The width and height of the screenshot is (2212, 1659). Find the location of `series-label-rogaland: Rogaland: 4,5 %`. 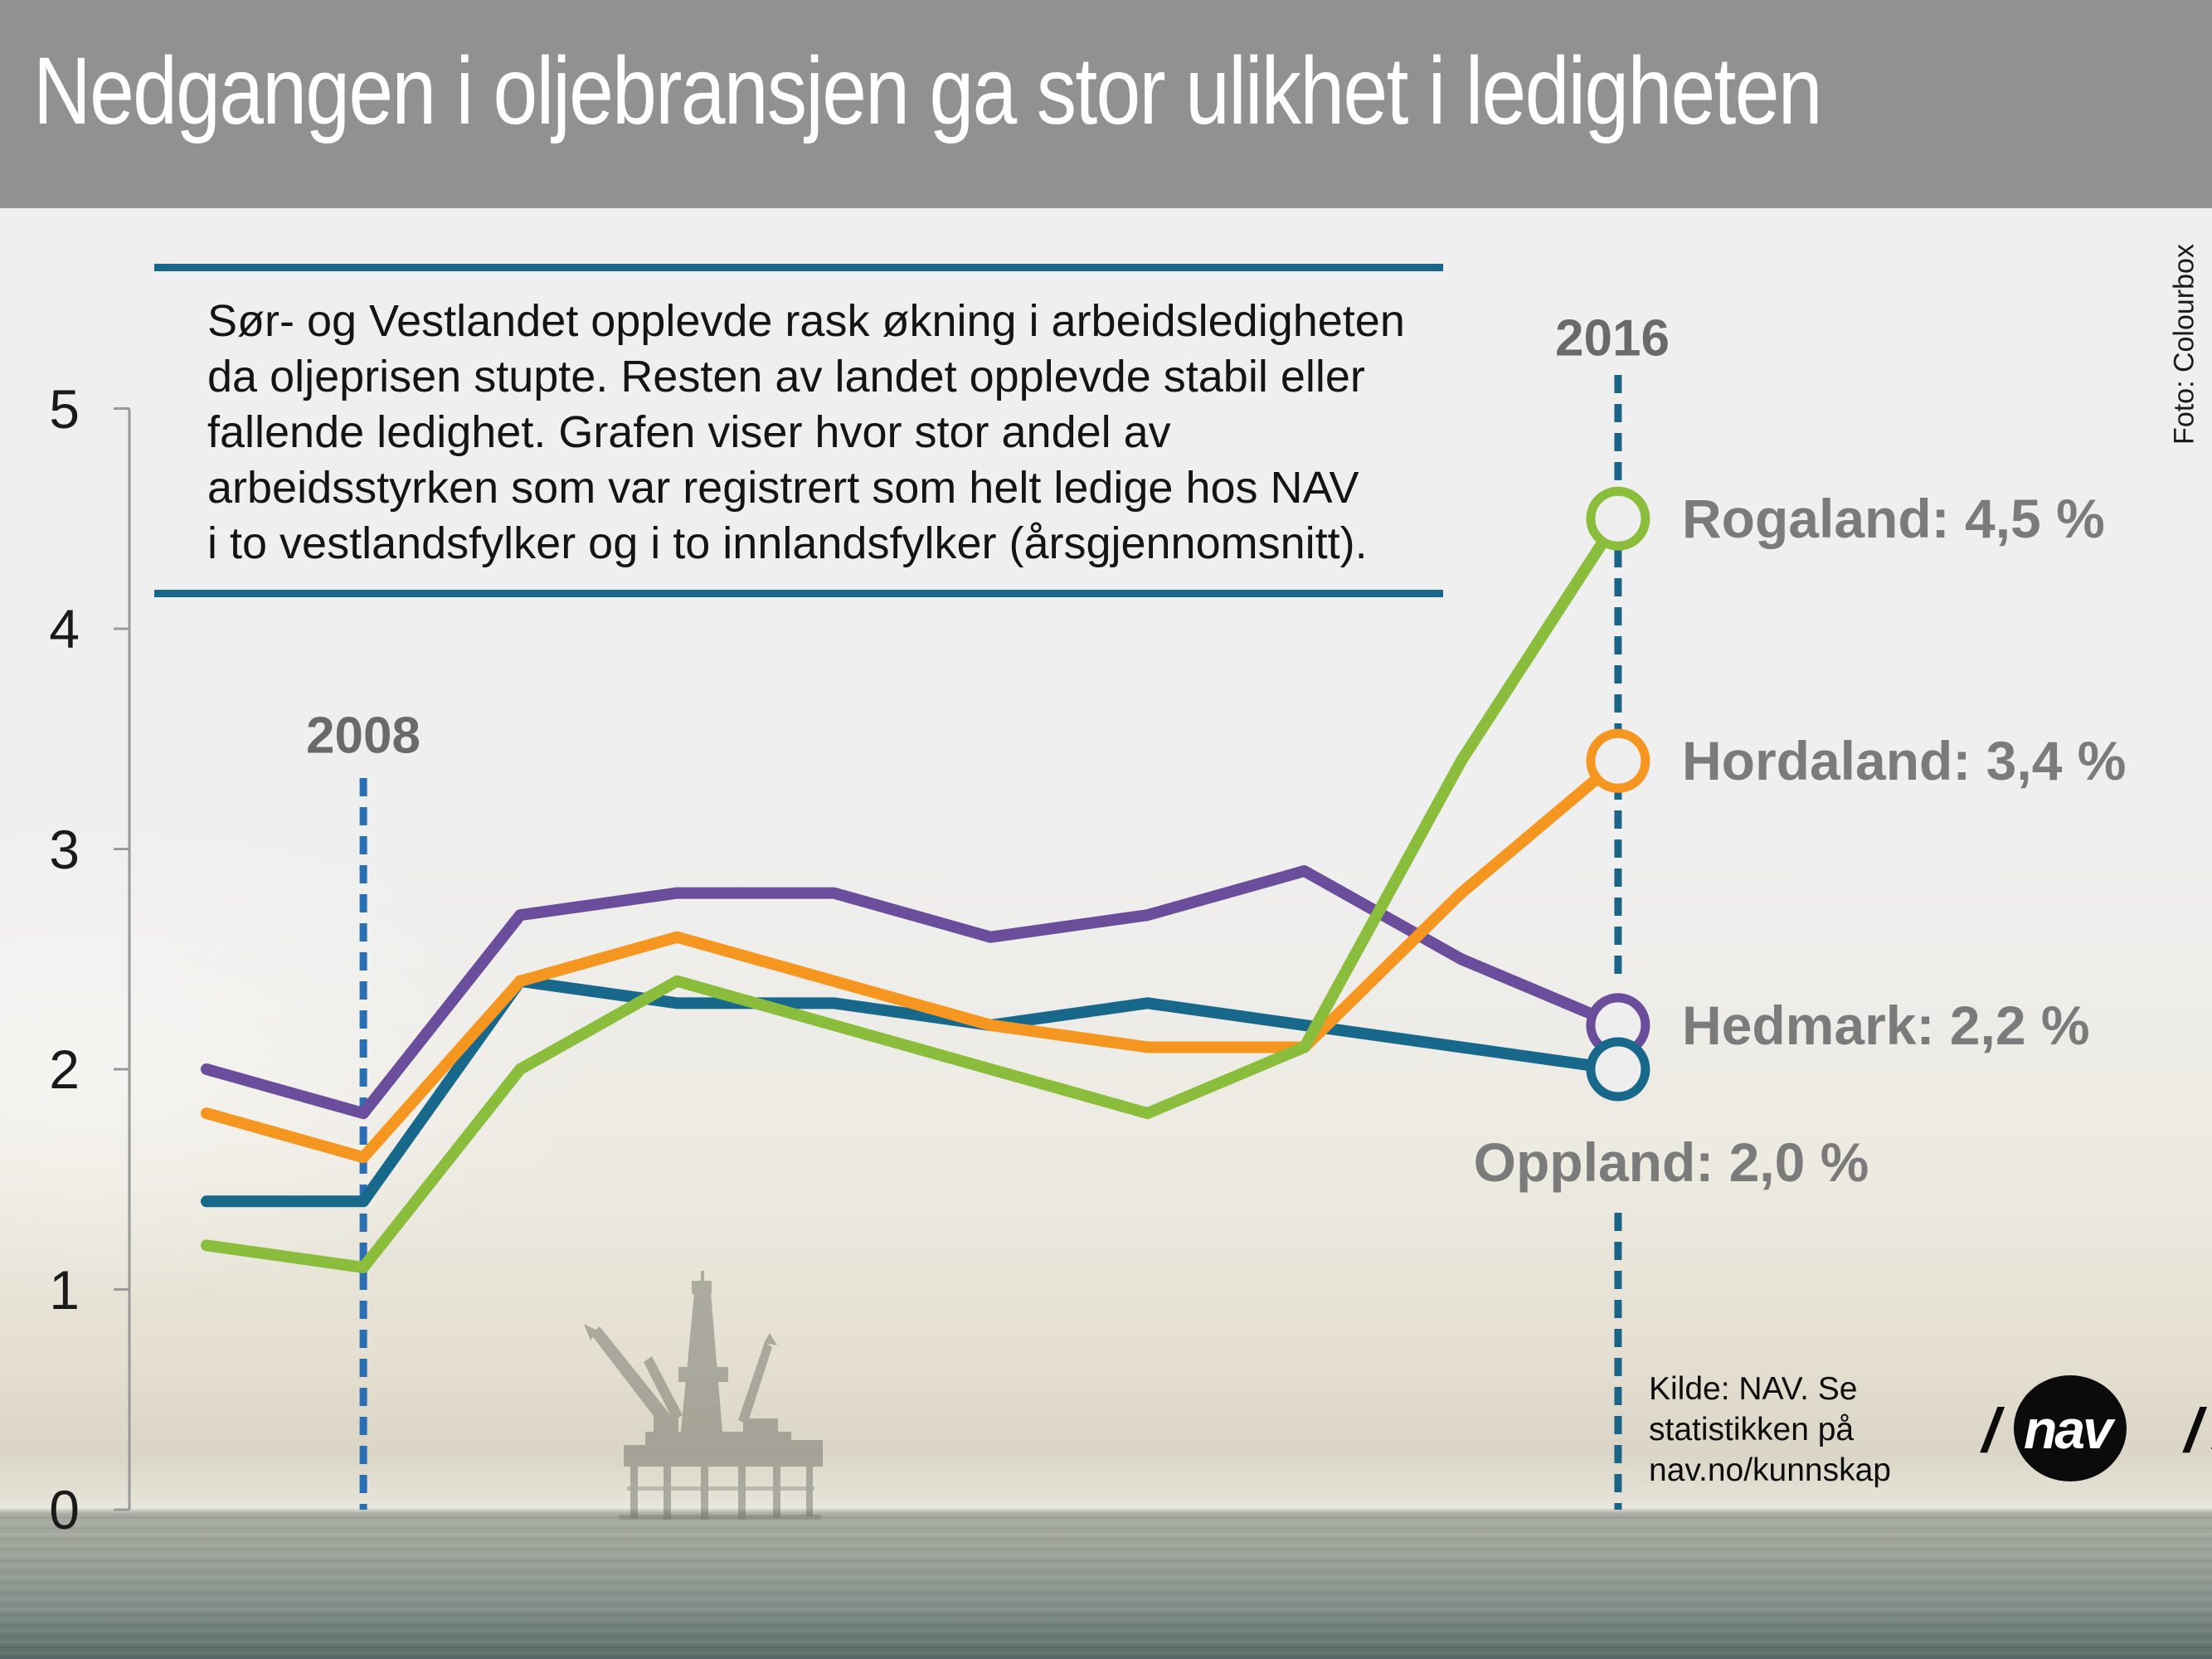

series-label-rogaland: Rogaland: 4,5 % is located at coordinates (1893, 519).